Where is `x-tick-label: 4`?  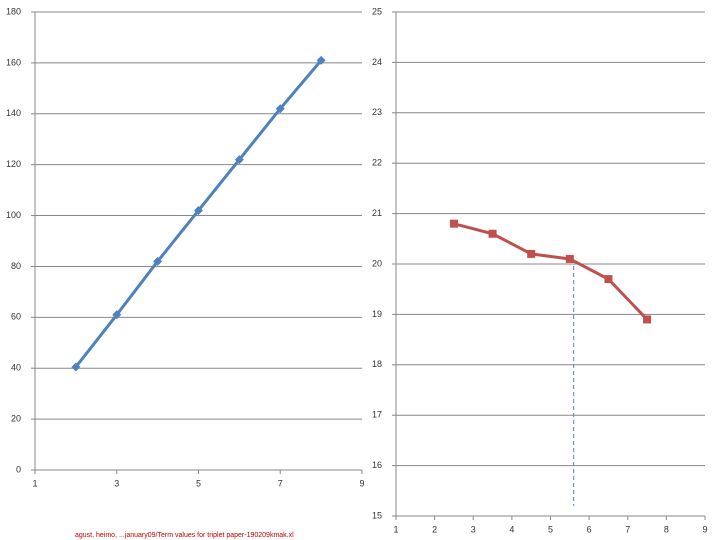
x-tick-label: 4 is located at coordinates (511, 529).